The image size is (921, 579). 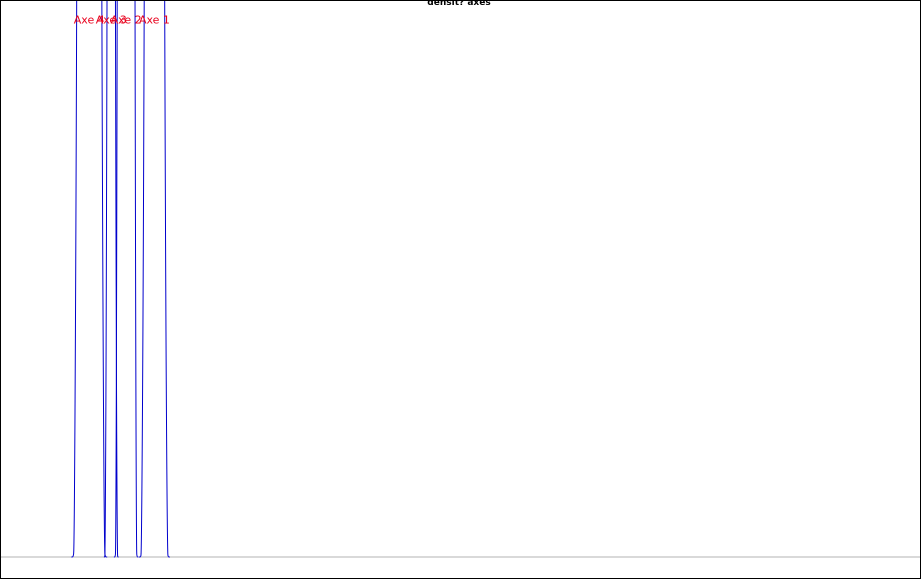 What do you see at coordinates (458, 4) in the screenshot?
I see `chart-title: densit? axes` at bounding box center [458, 4].